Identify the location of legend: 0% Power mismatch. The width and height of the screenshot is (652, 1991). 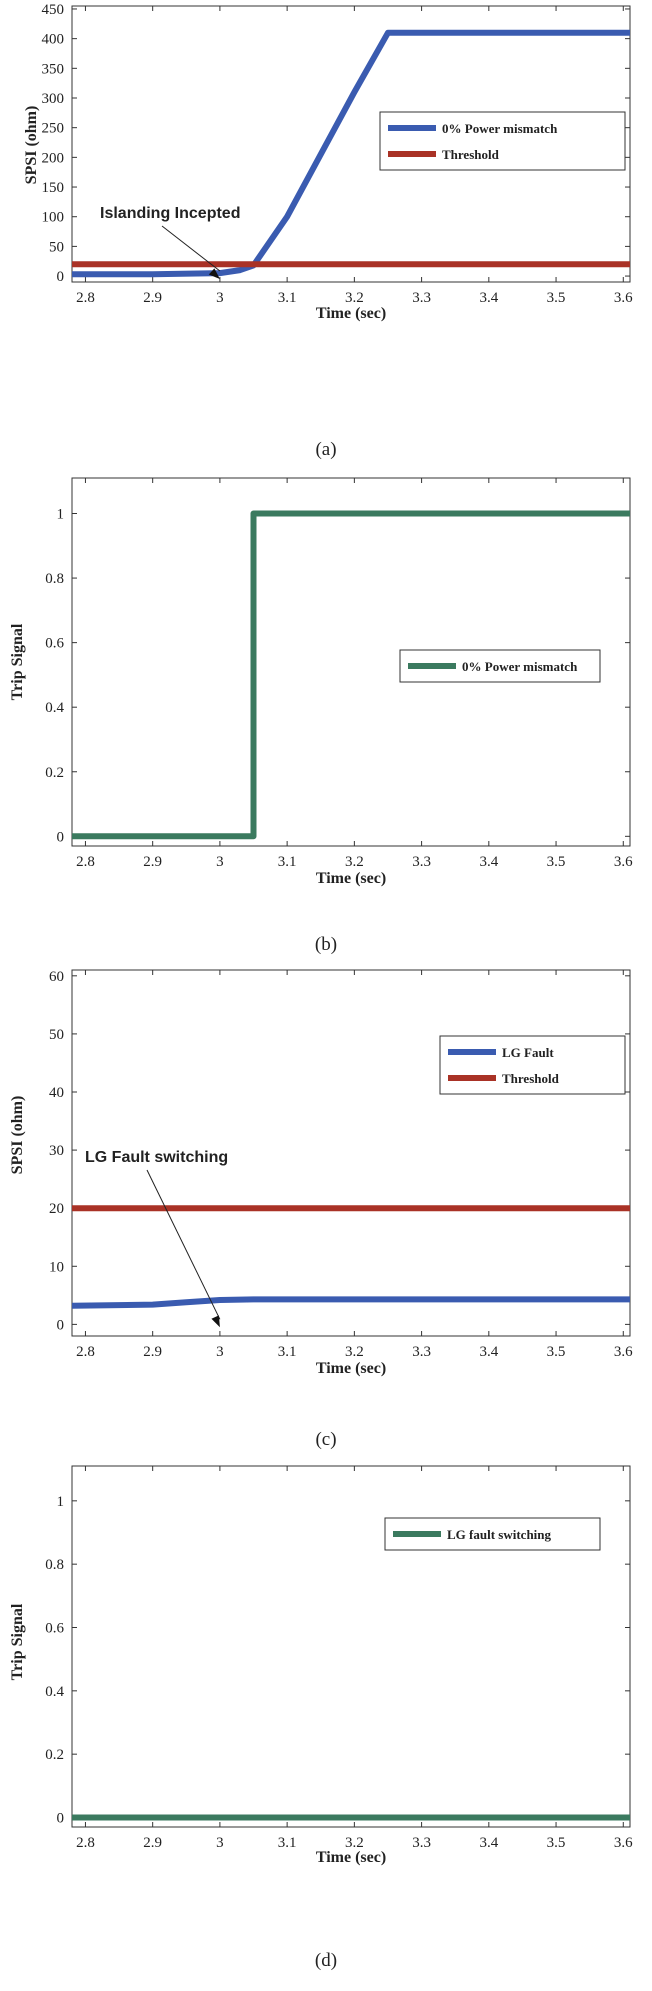
(500, 666).